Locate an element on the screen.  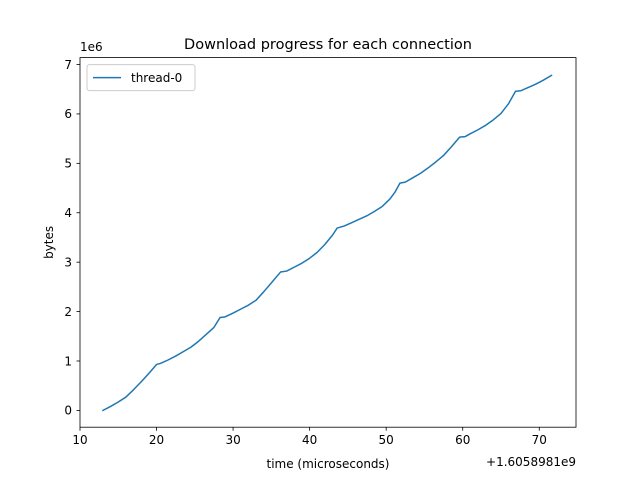
chart-title: Download progress for each connection is located at coordinates (328, 45).